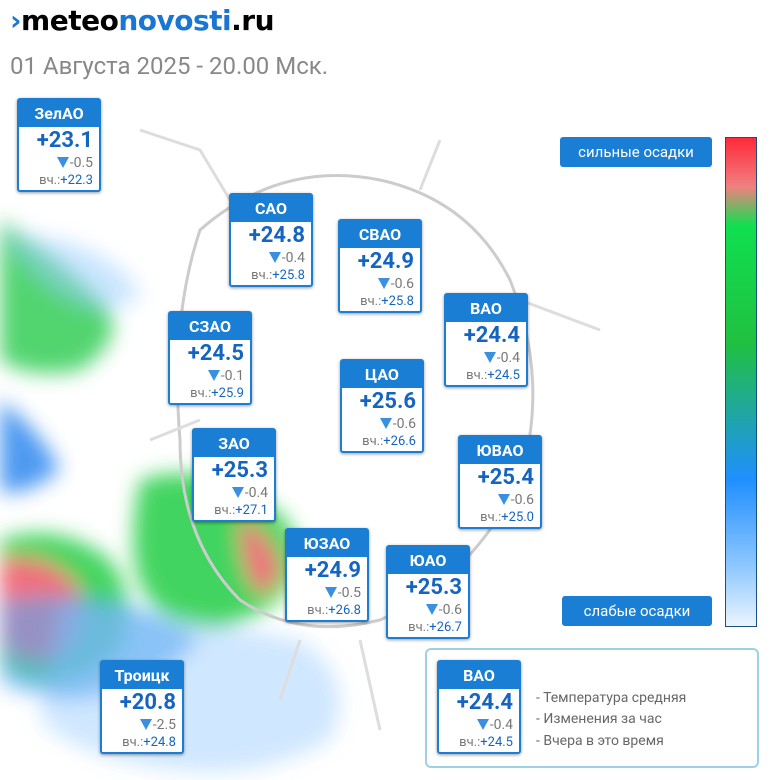 Image resolution: width=780 pixels, height=780 pixels. What do you see at coordinates (159, 742) in the screenshot?
I see `yesterday: +24.8` at bounding box center [159, 742].